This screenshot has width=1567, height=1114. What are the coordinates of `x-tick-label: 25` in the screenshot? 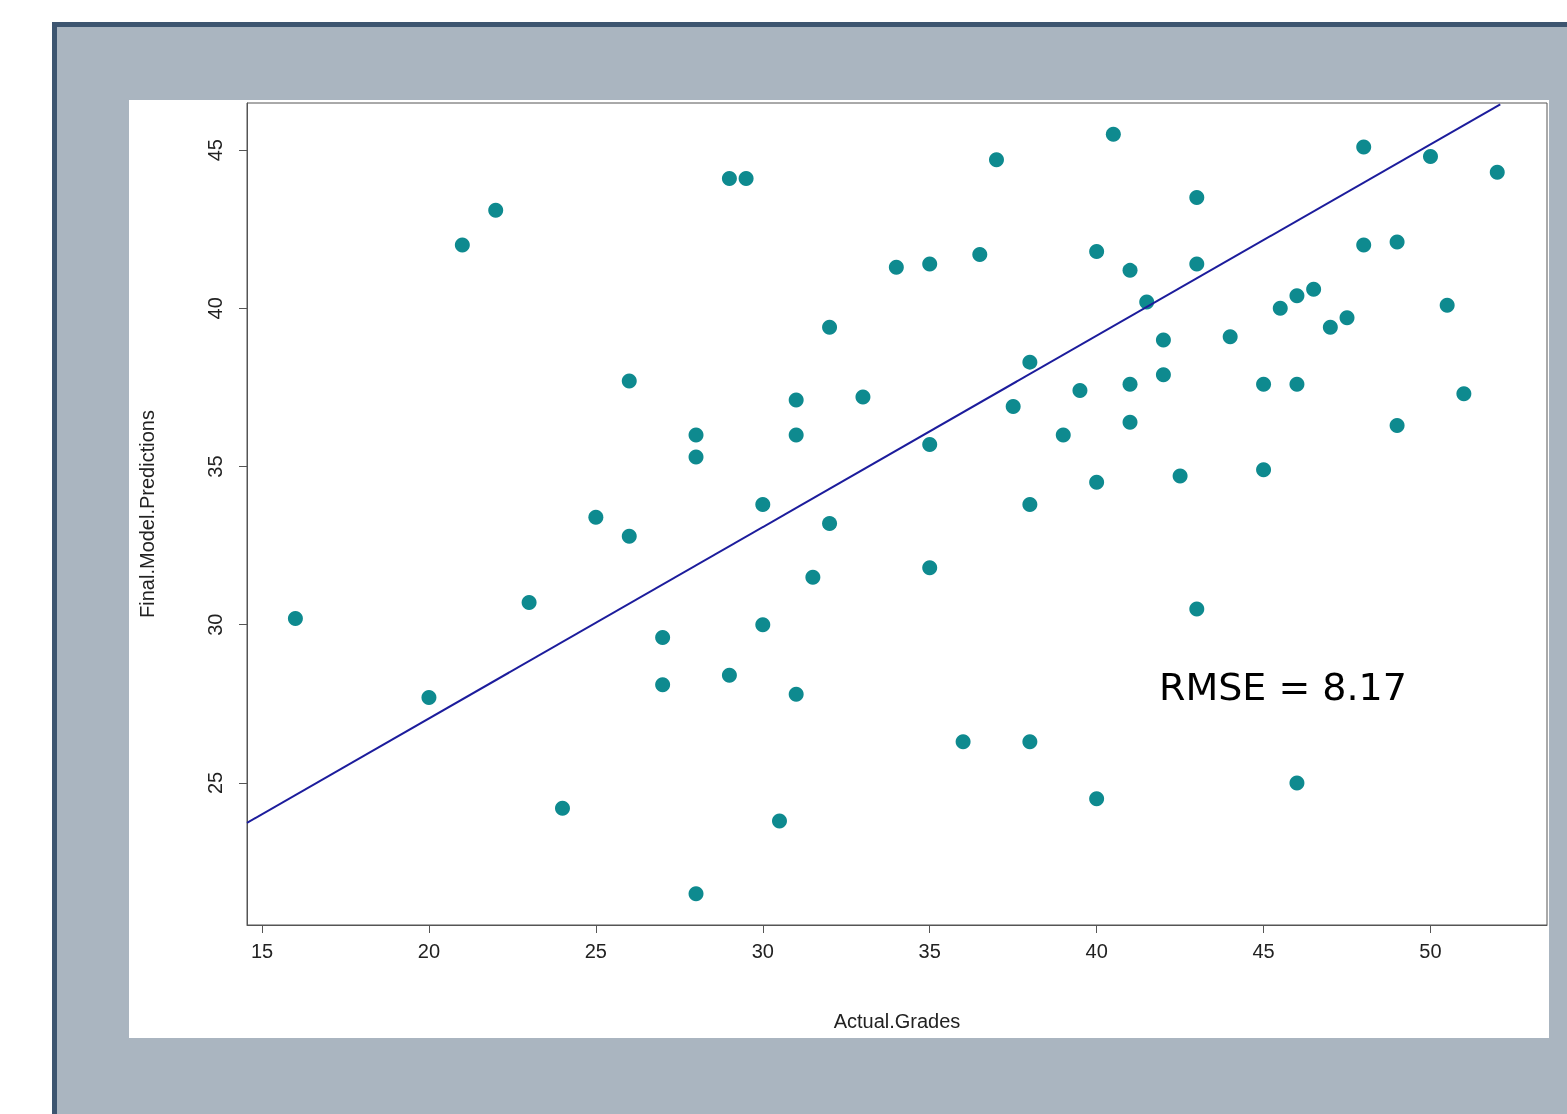 It's located at (595, 951).